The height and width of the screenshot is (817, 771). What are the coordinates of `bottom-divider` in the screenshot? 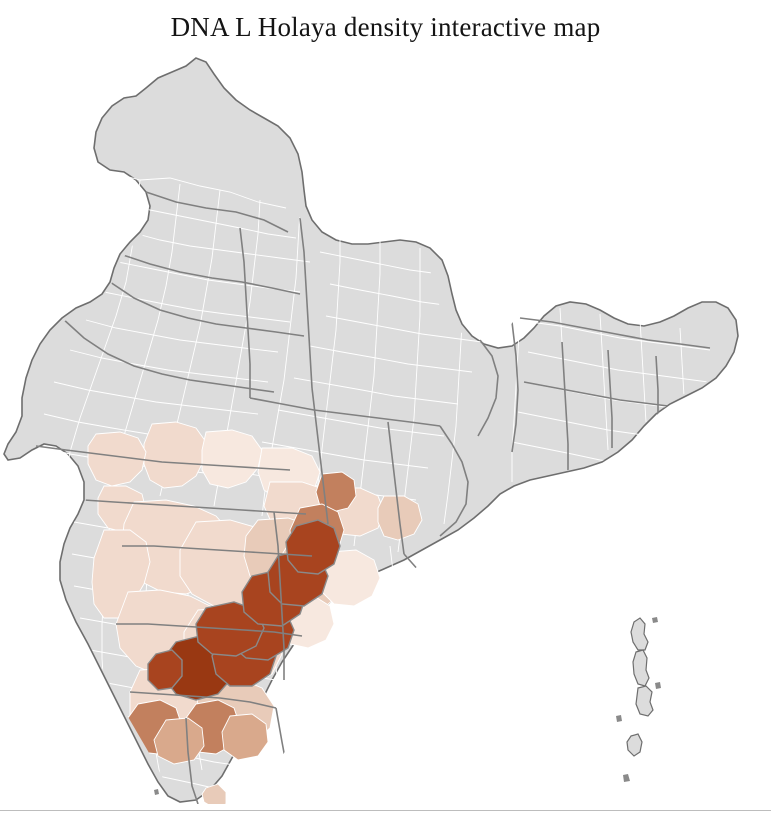 It's located at (385, 810).